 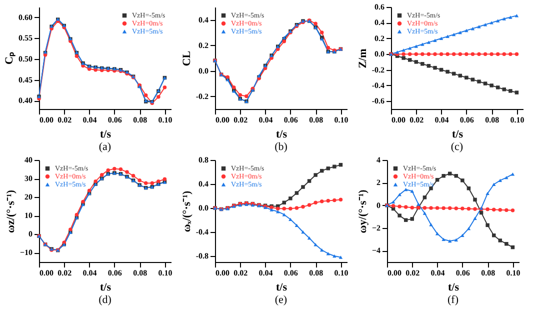 What do you see at coordinates (203, 160) in the screenshot?
I see `y-tick-label: 0.8` at bounding box center [203, 160].